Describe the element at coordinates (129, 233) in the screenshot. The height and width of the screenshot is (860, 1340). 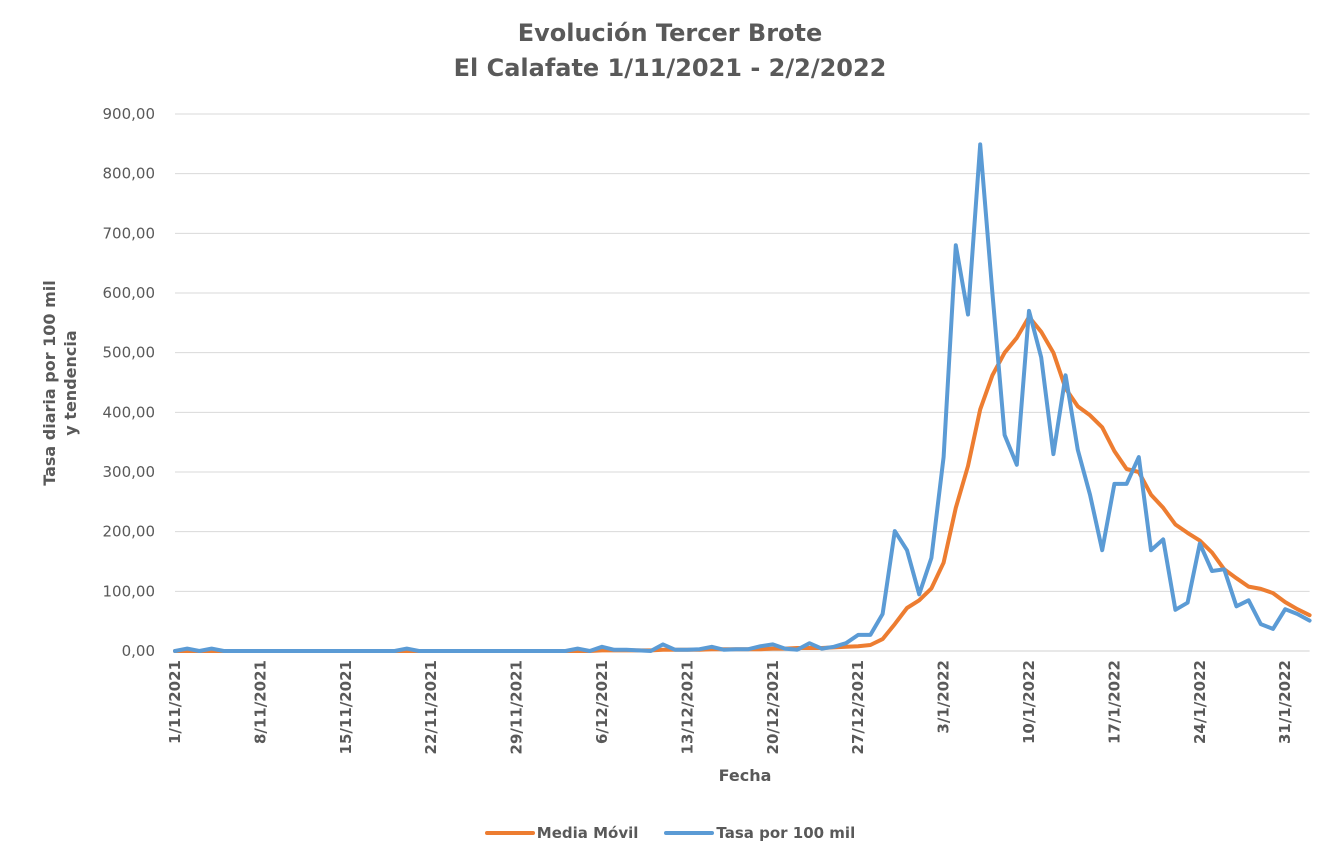
I see `y-tick-label: 700,00` at that location.